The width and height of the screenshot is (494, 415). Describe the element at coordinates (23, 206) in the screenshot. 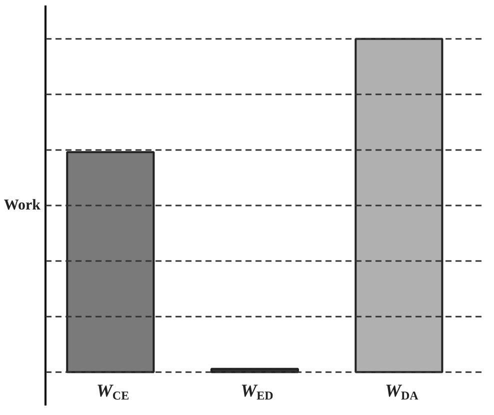

I see `y-axis-title: Work` at that location.